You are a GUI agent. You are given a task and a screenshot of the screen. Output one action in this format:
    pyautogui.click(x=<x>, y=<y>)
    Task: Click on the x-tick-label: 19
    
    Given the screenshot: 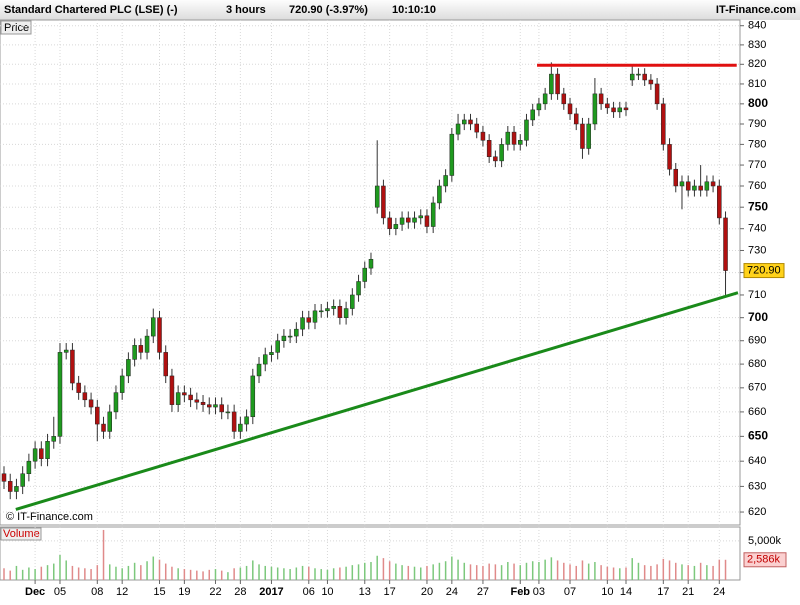 What is the action you would take?
    pyautogui.click(x=184, y=592)
    